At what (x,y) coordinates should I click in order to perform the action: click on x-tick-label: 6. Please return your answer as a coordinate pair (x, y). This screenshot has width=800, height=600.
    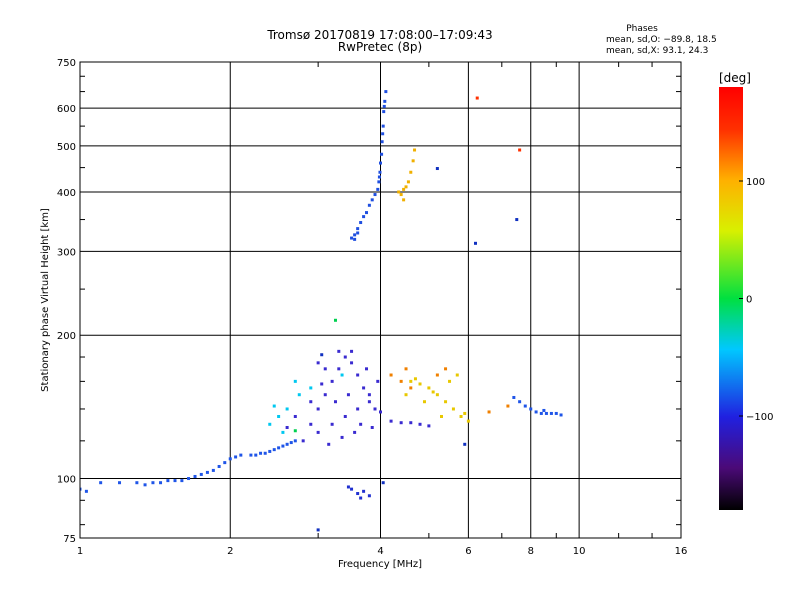
    Looking at the image, I should click on (468, 551).